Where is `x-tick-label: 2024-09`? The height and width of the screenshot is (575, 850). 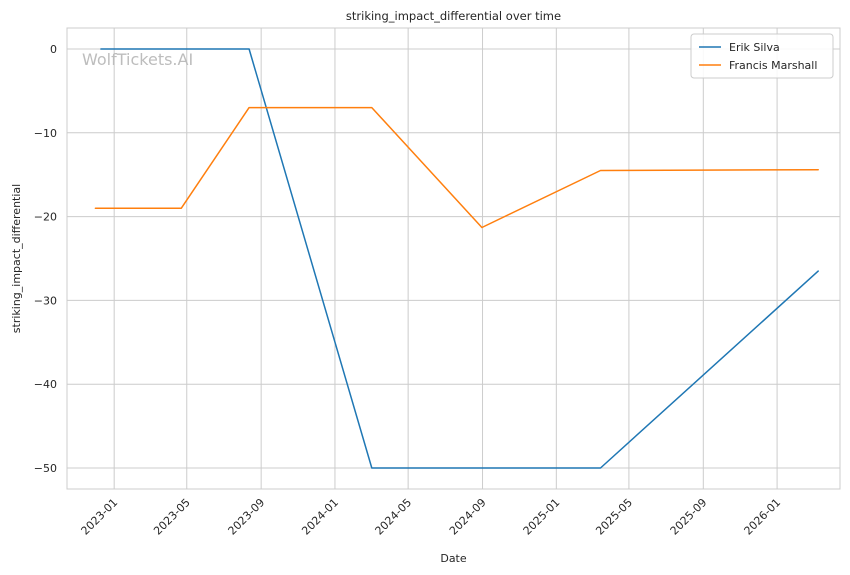 x-tick-label: 2024-09 is located at coordinates (468, 517).